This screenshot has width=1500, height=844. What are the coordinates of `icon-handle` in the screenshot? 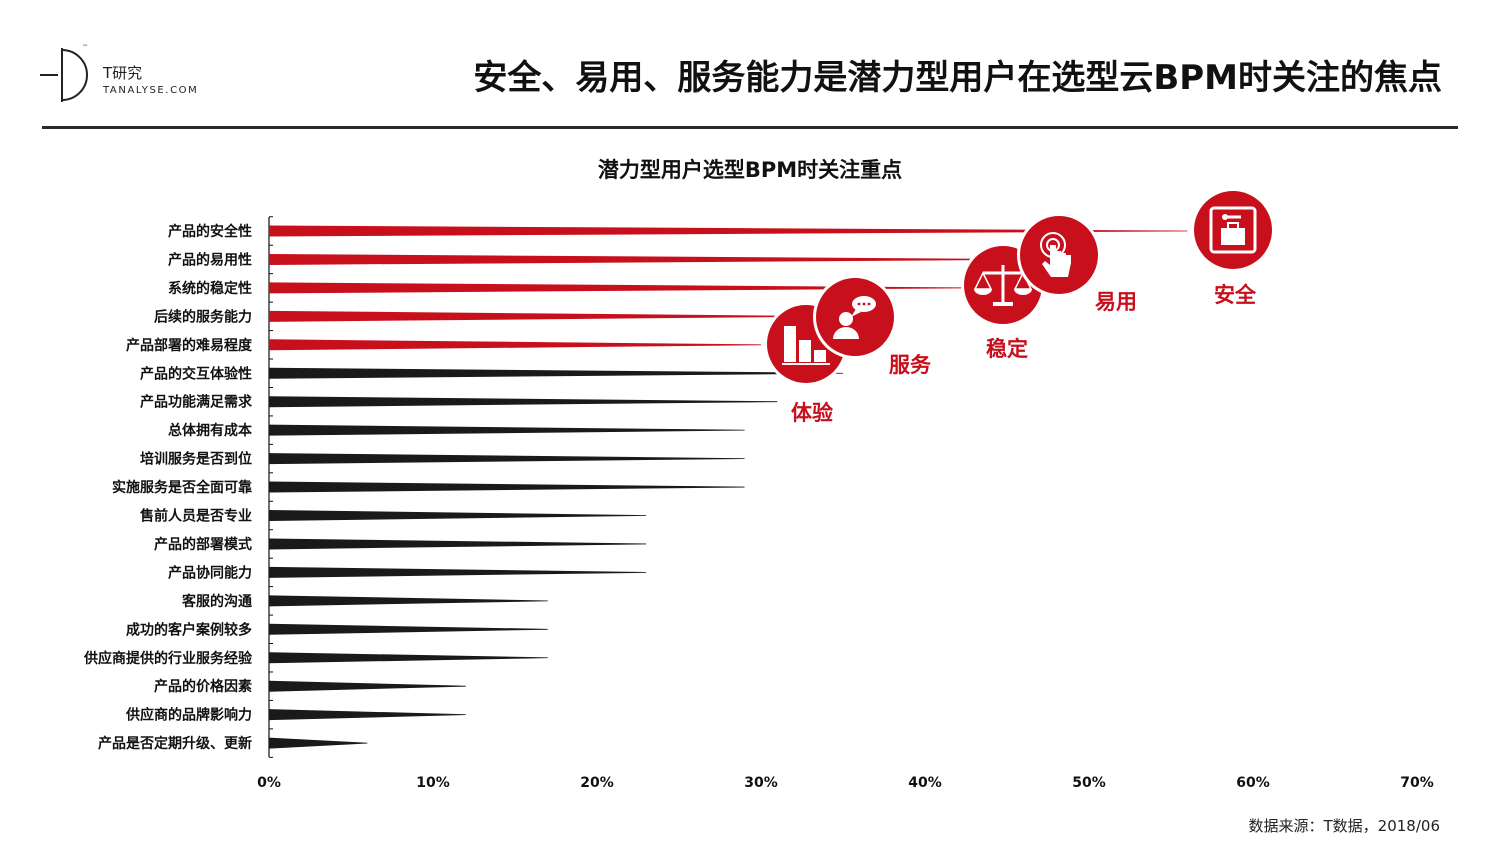 It's located at (1233, 226).